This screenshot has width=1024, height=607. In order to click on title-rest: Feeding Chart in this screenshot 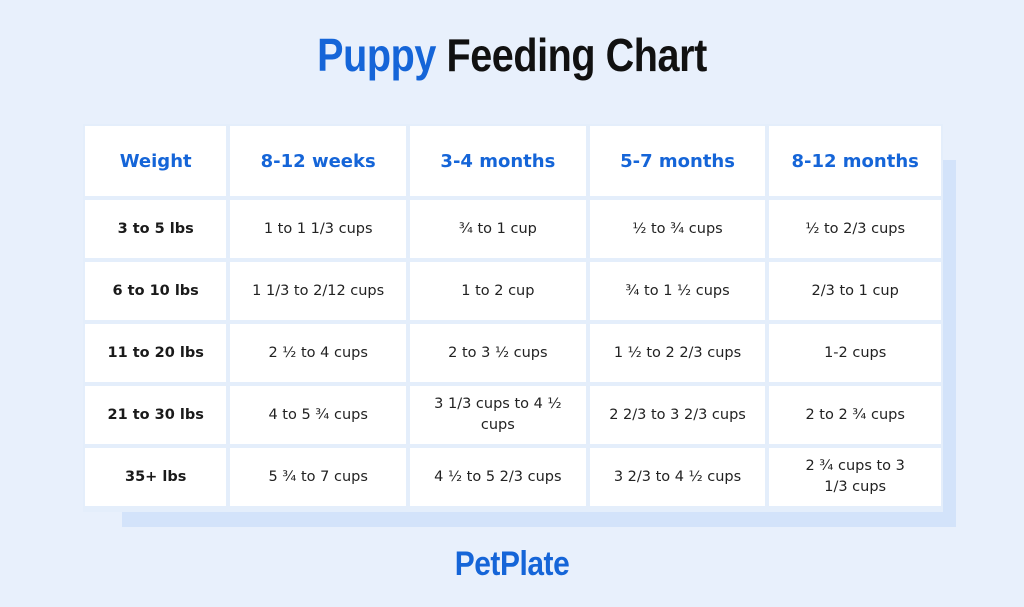, I will do `click(576, 55)`.